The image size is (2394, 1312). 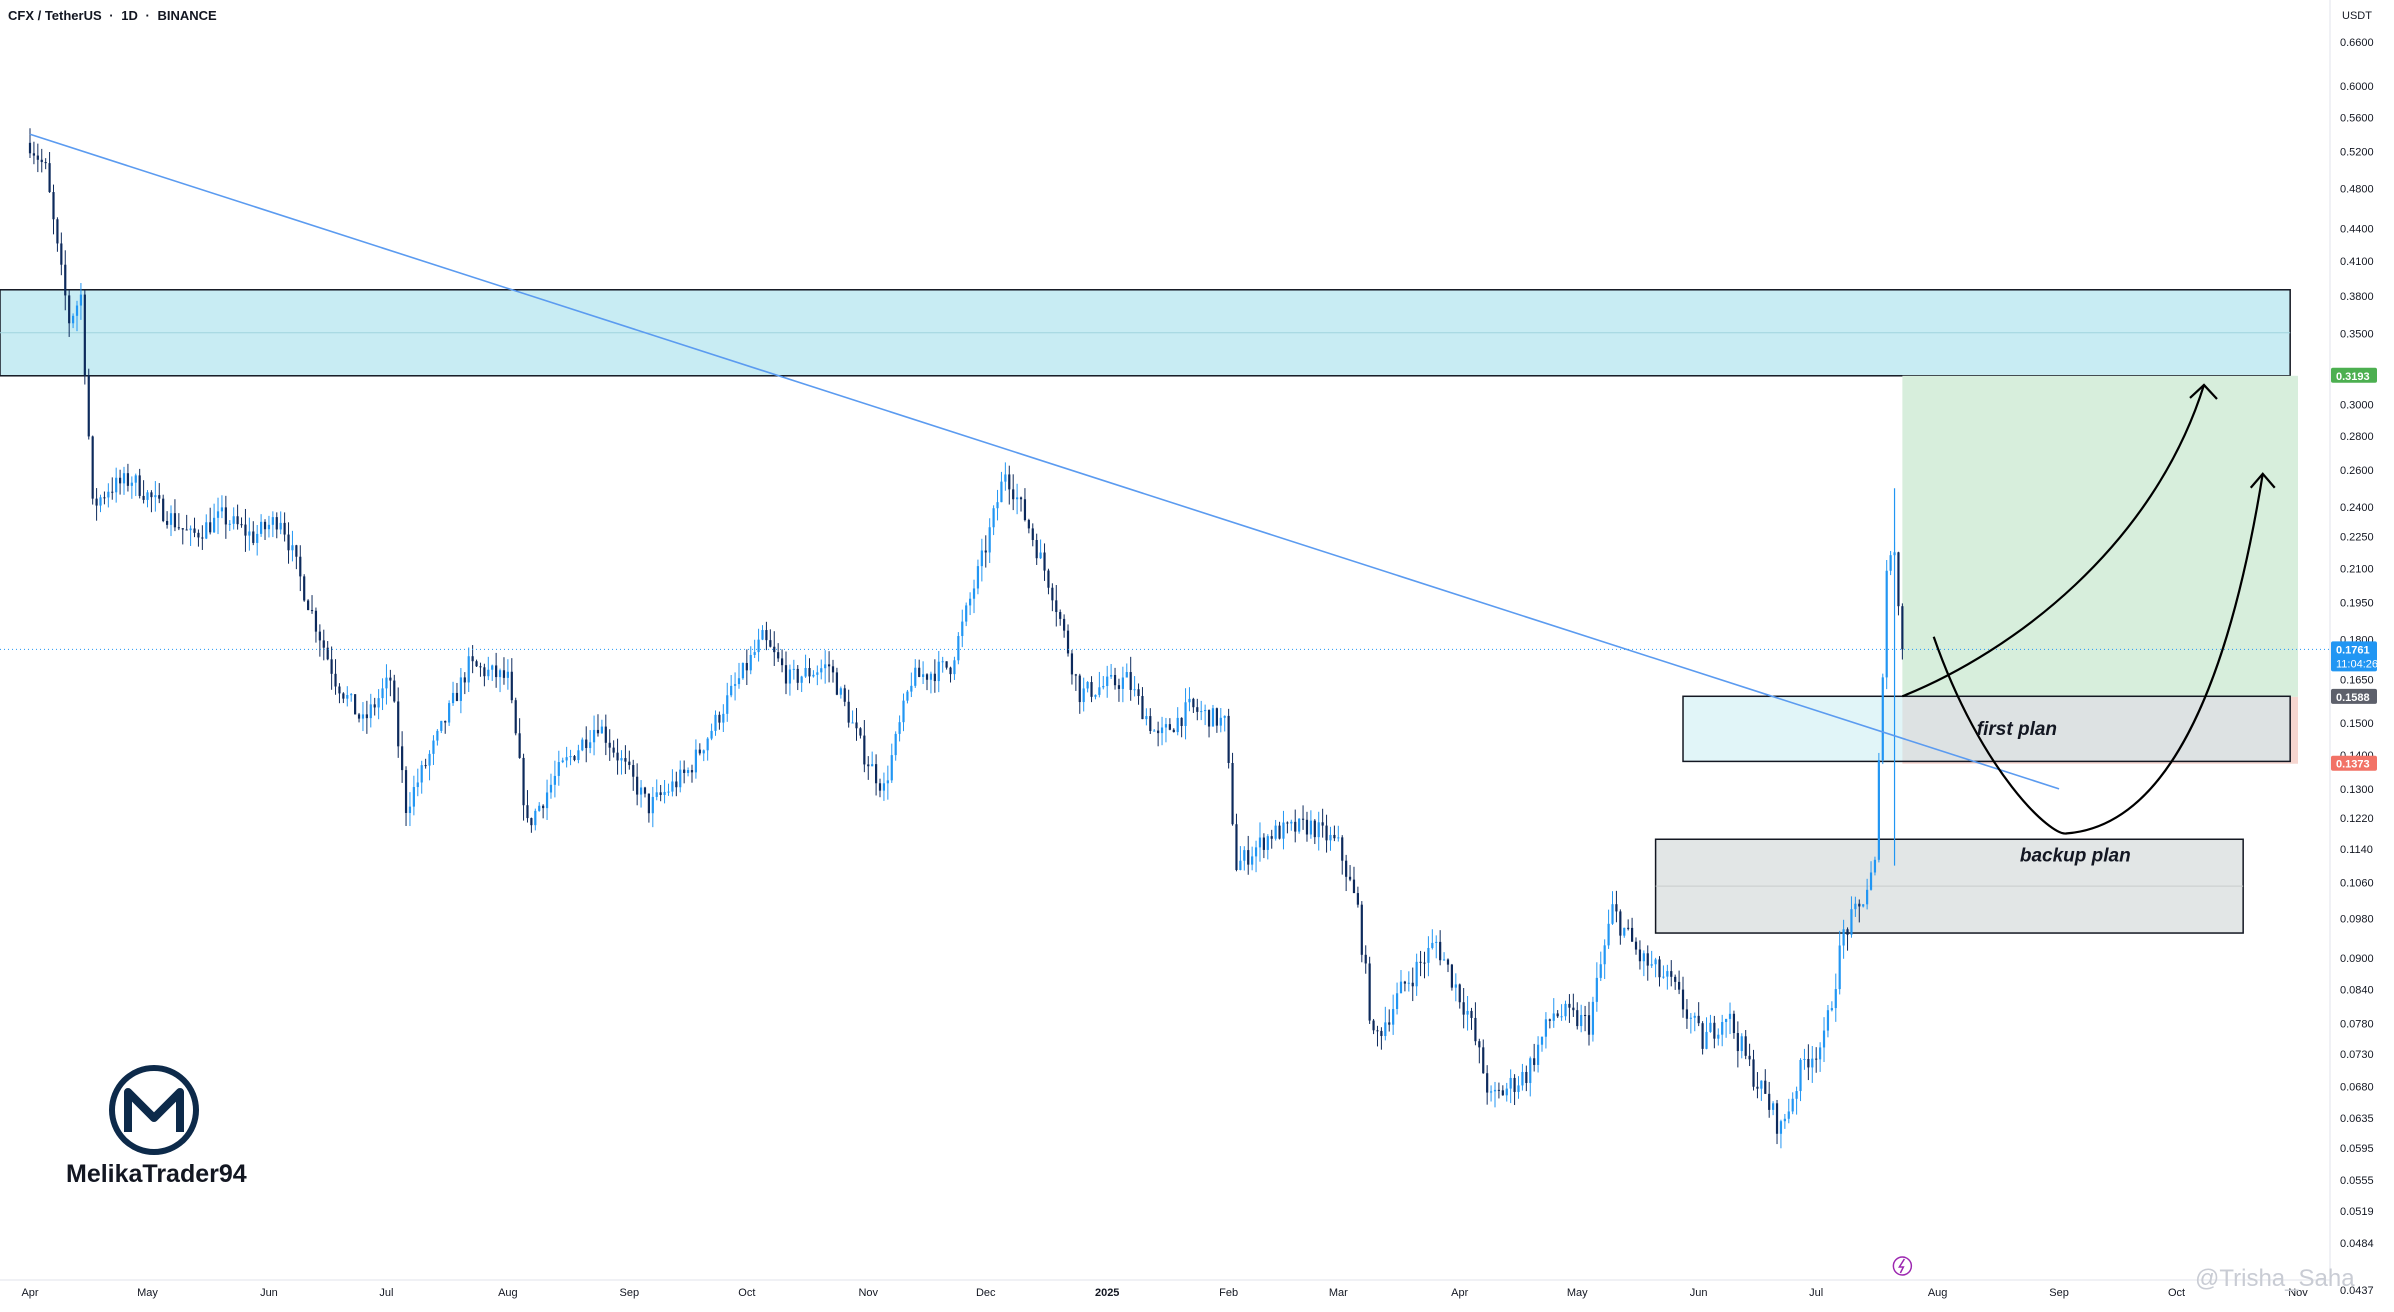 I want to click on target-zone, so click(x=2100, y=536).